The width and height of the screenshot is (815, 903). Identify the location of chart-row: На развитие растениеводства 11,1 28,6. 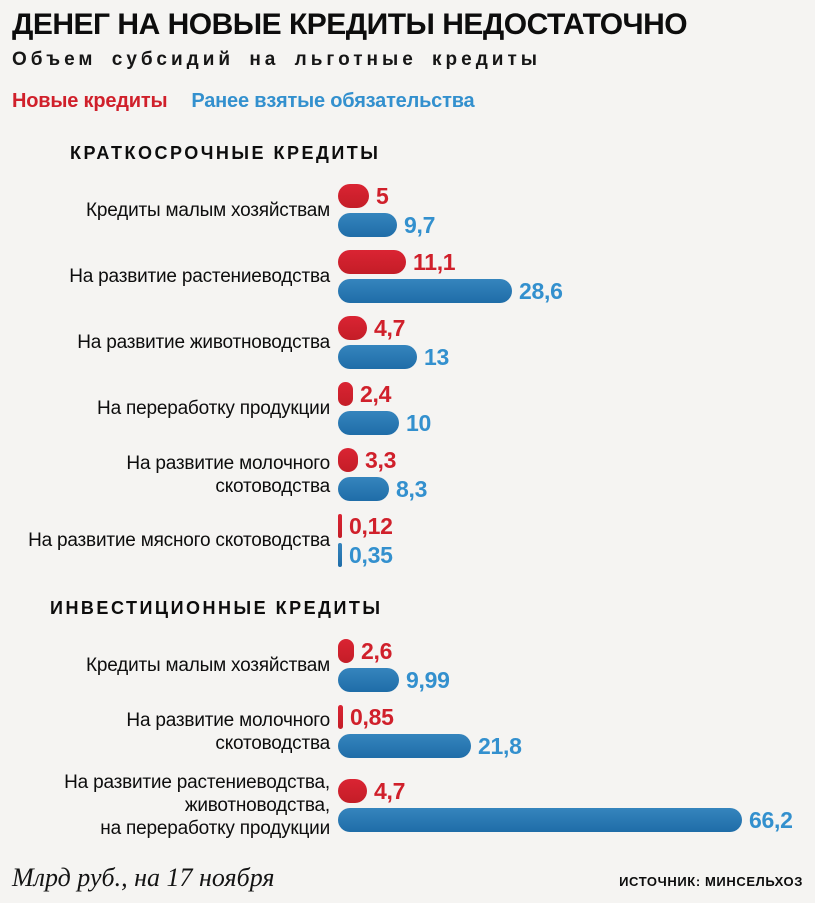
(407, 276).